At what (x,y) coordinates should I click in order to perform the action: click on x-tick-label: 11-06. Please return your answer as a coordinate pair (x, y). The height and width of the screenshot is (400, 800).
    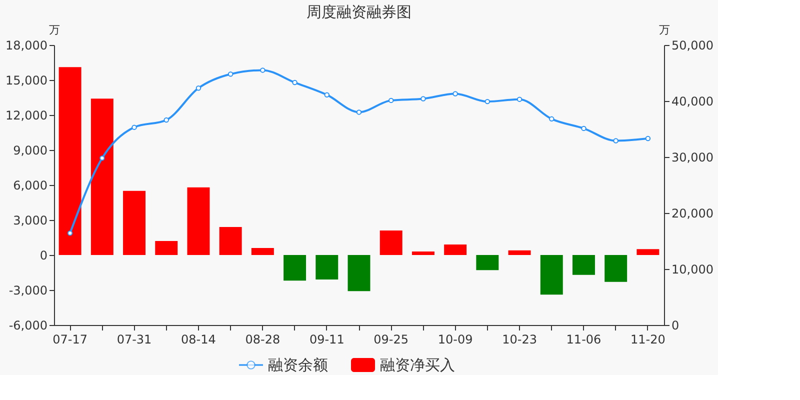
    Looking at the image, I should click on (584, 339).